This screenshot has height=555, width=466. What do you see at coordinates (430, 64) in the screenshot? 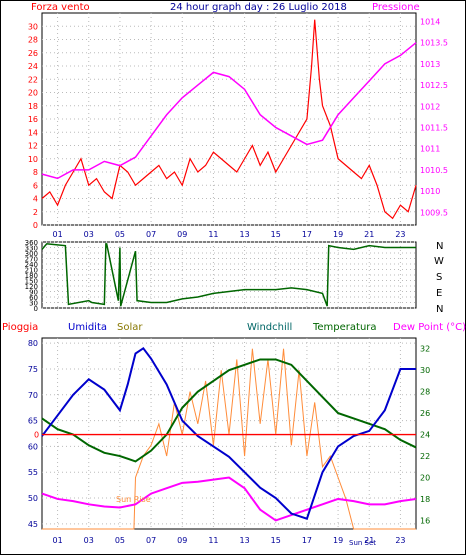
I see `pressure-tick-label: 1013` at bounding box center [430, 64].